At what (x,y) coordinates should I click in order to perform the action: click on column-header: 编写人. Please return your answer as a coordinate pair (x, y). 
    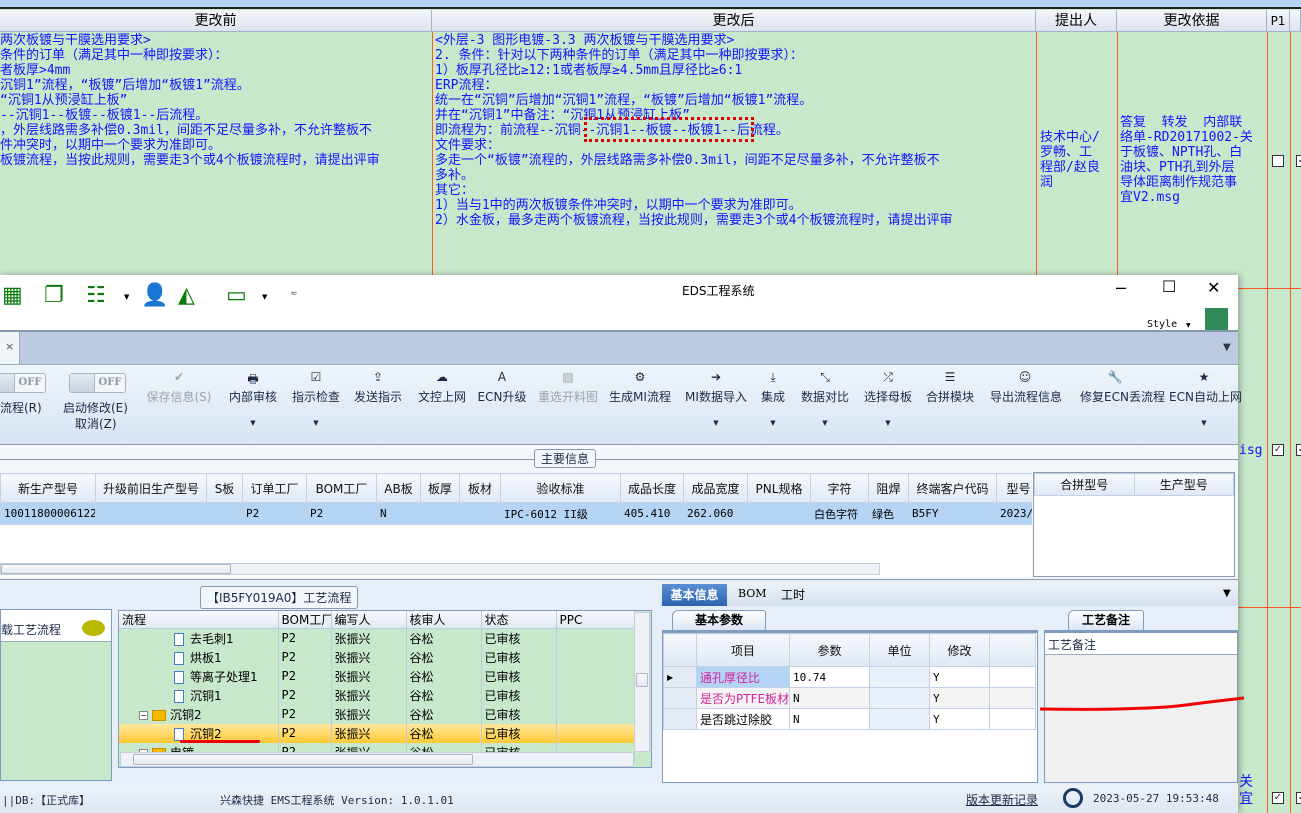
    Looking at the image, I should click on (369, 620).